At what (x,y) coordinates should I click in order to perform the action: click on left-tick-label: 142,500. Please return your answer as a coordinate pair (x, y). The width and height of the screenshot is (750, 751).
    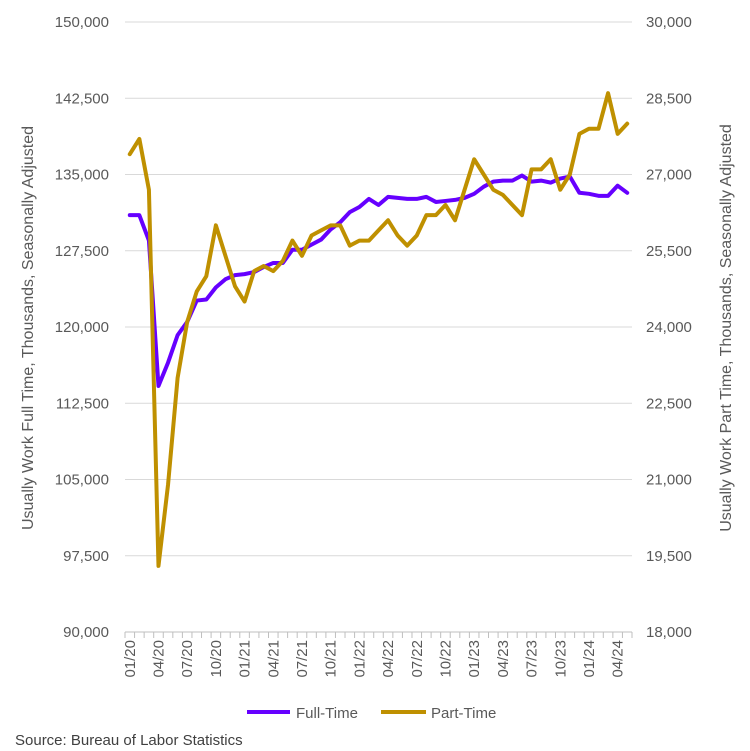
    Looking at the image, I should click on (82, 98).